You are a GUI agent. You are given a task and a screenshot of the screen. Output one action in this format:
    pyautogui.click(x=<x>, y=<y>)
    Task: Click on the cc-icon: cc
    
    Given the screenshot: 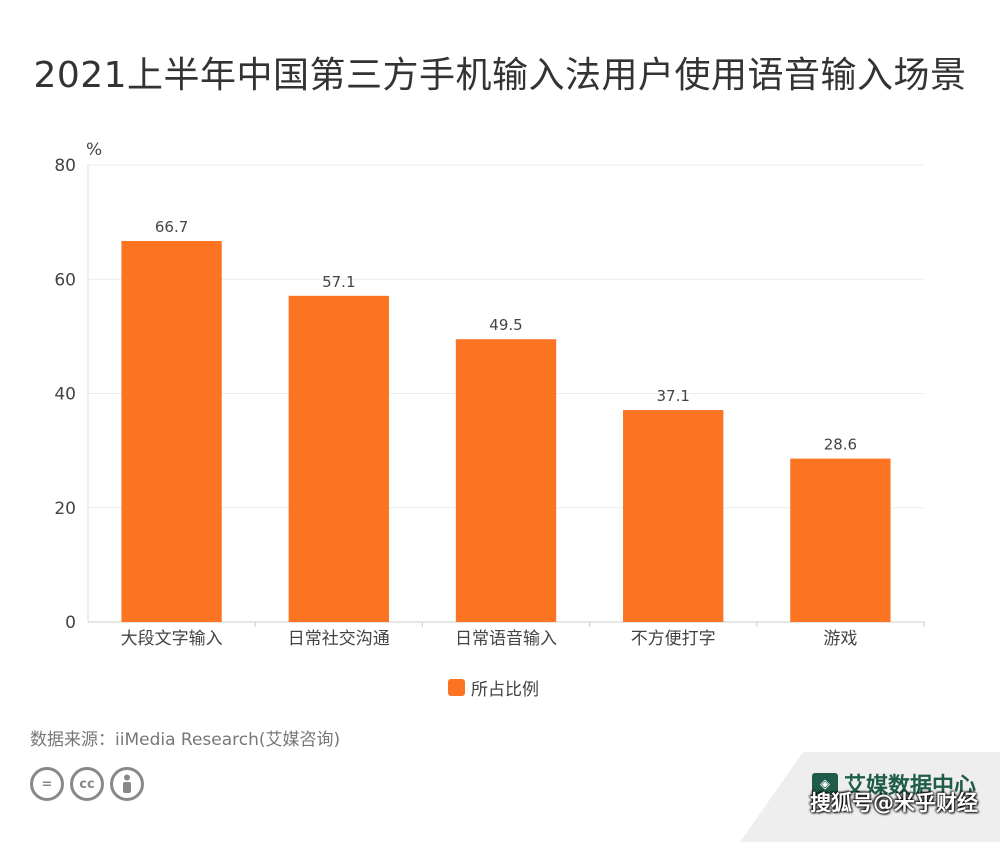 What is the action you would take?
    pyautogui.click(x=87, y=784)
    